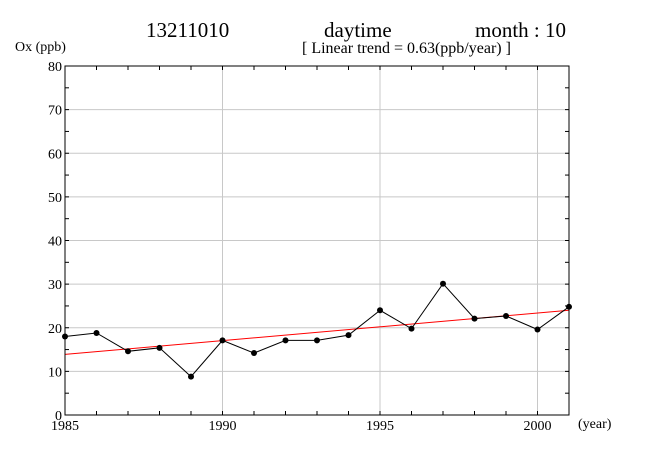  What do you see at coordinates (223, 426) in the screenshot?
I see `x-tick-label: 1990` at bounding box center [223, 426].